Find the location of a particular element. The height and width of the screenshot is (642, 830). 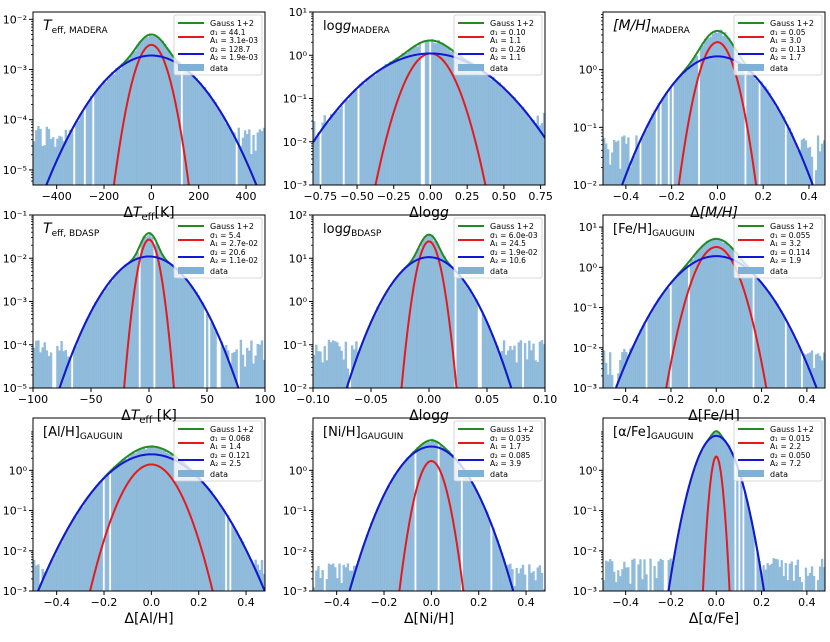

legend-g2-amp: A₂ = 7.2 is located at coordinates (785, 463).